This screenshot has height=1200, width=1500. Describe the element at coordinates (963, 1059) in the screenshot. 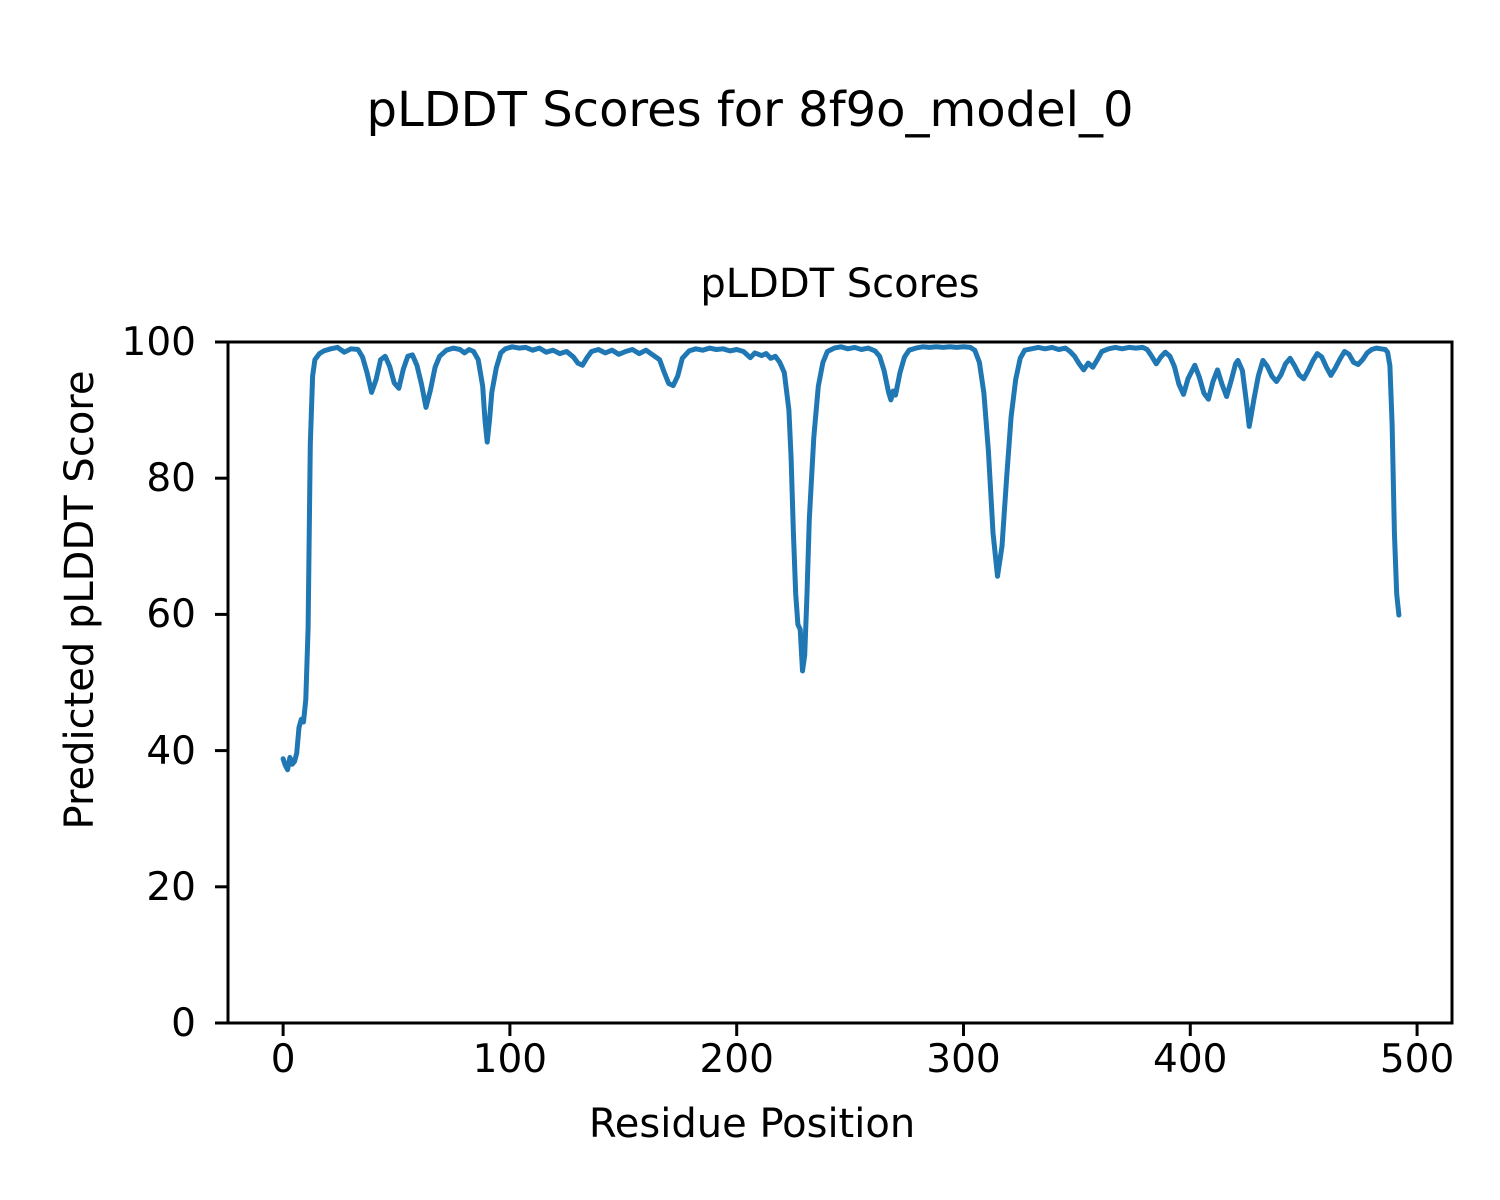

I see `x-tick-label: 300` at that location.